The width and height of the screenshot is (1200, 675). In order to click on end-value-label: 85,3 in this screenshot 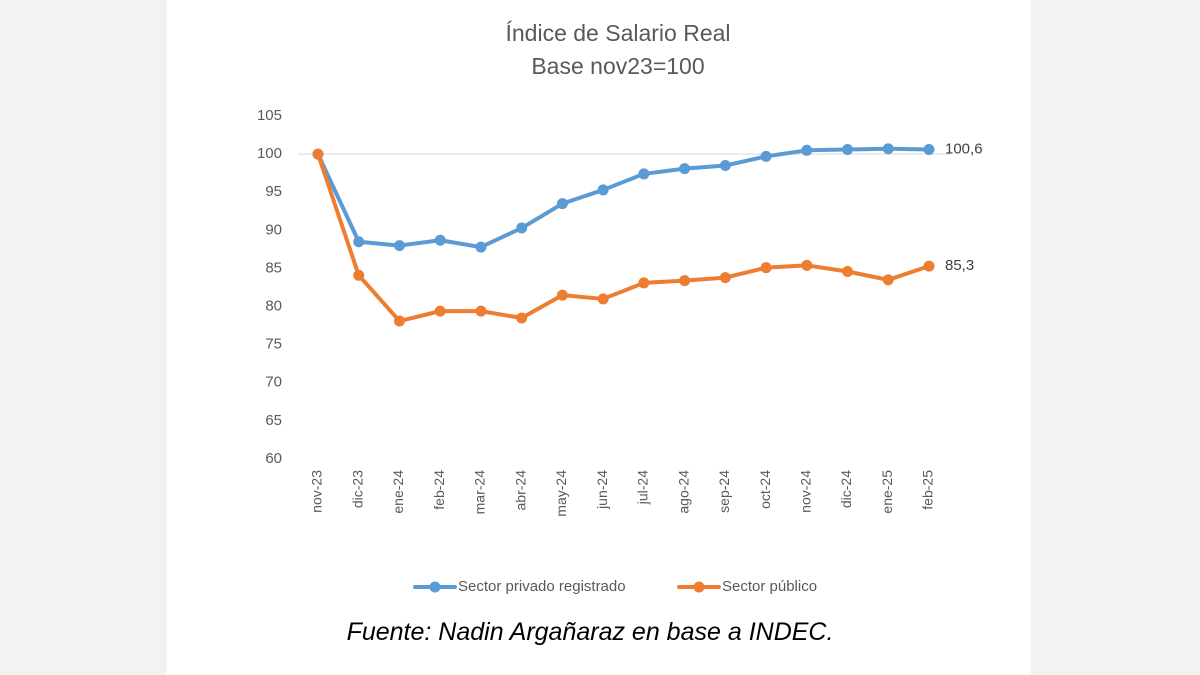, I will do `click(959, 265)`.